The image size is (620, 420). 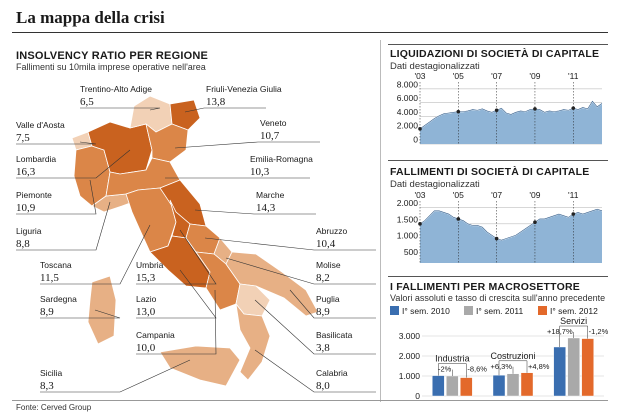 I want to click on region-label-veneto: Veneto, so click(x=273, y=123).